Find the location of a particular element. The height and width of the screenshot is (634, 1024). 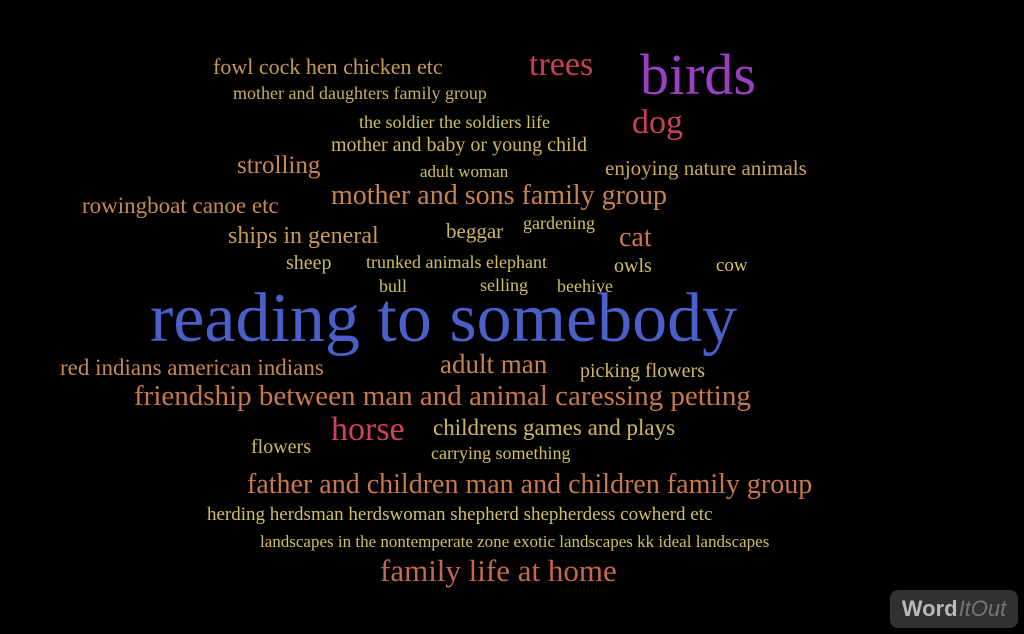

word-beehive: beehive is located at coordinates (585, 286).